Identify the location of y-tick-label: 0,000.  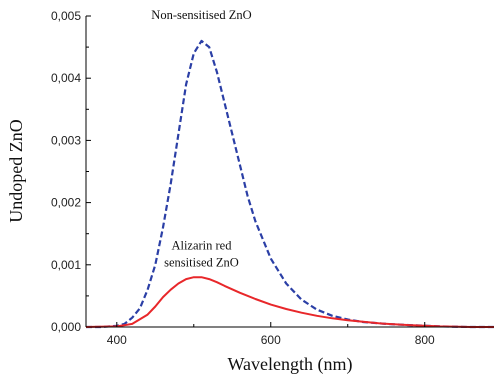
(66, 327).